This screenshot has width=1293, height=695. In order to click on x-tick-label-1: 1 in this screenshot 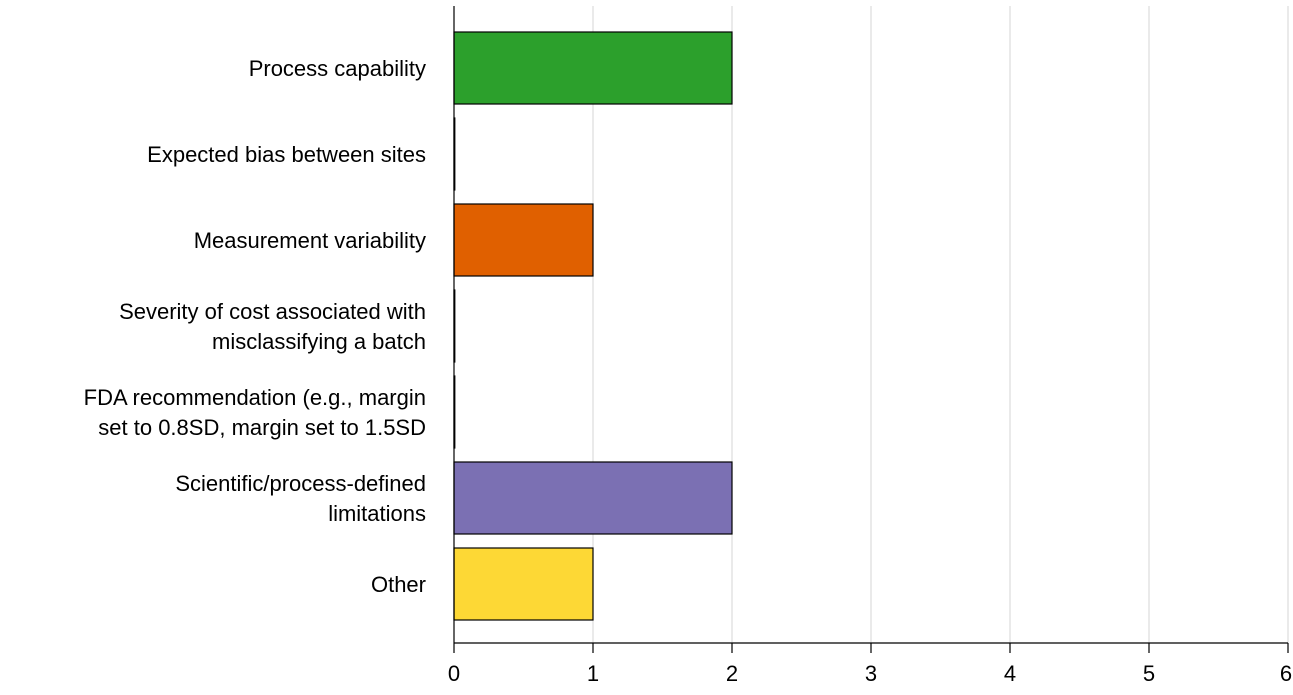, I will do `click(593, 673)`.